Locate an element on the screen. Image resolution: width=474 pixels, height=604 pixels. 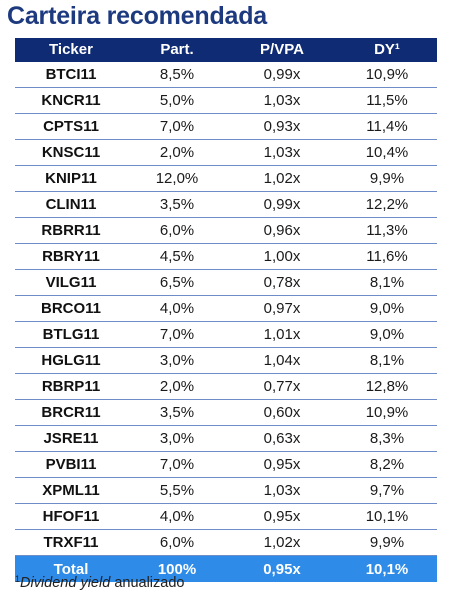
table-row: BRCO11 4,0% 0,97x 9,0% is located at coordinates (226, 309).